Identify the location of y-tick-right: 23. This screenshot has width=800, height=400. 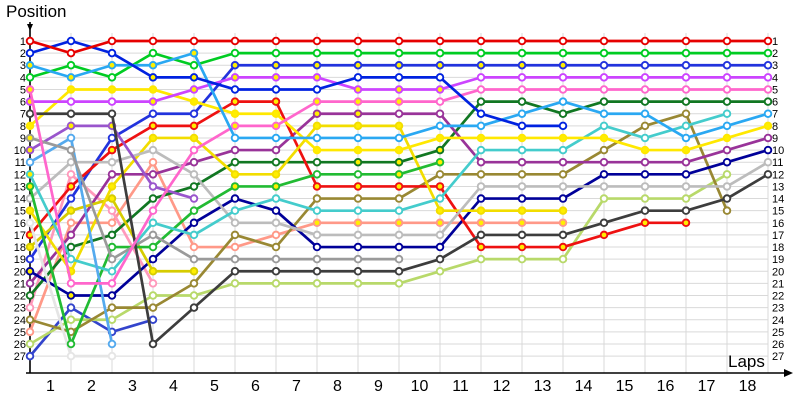
(778, 309).